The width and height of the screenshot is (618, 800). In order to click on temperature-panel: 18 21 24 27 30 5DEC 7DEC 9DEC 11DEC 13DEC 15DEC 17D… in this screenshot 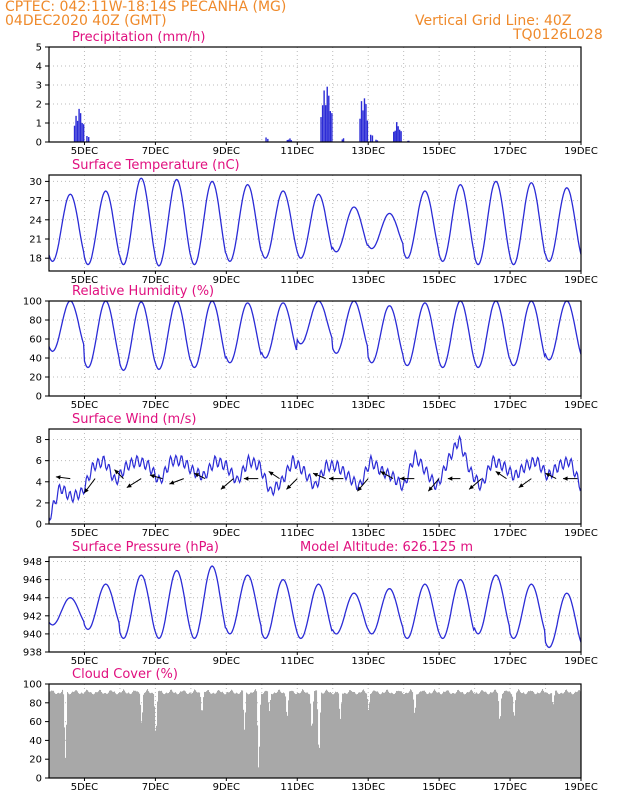, I will do `click(313, 222)`.